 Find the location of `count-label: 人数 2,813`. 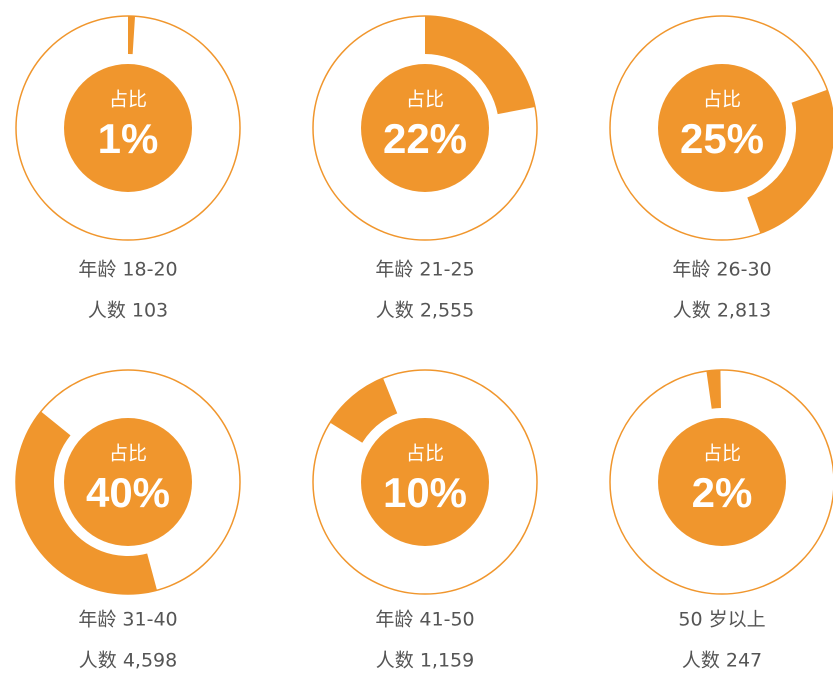

count-label: 人数 2,813 is located at coordinates (722, 311).